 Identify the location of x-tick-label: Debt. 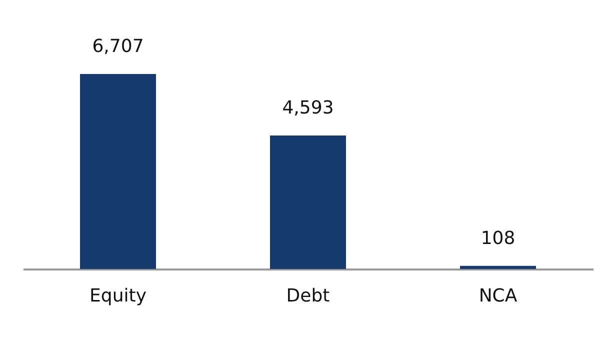
(308, 296).